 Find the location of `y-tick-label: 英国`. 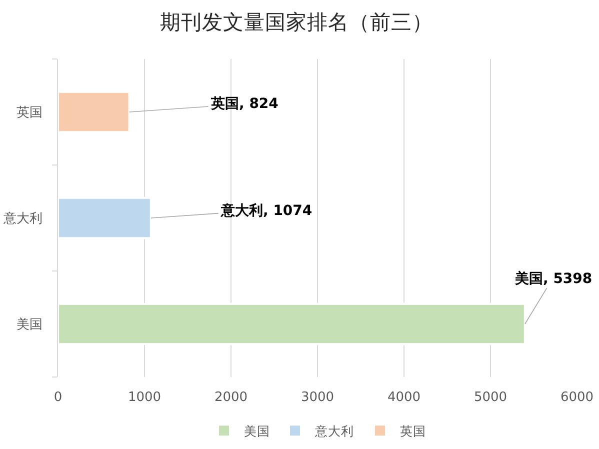

y-tick-label: 英国 is located at coordinates (29, 113).